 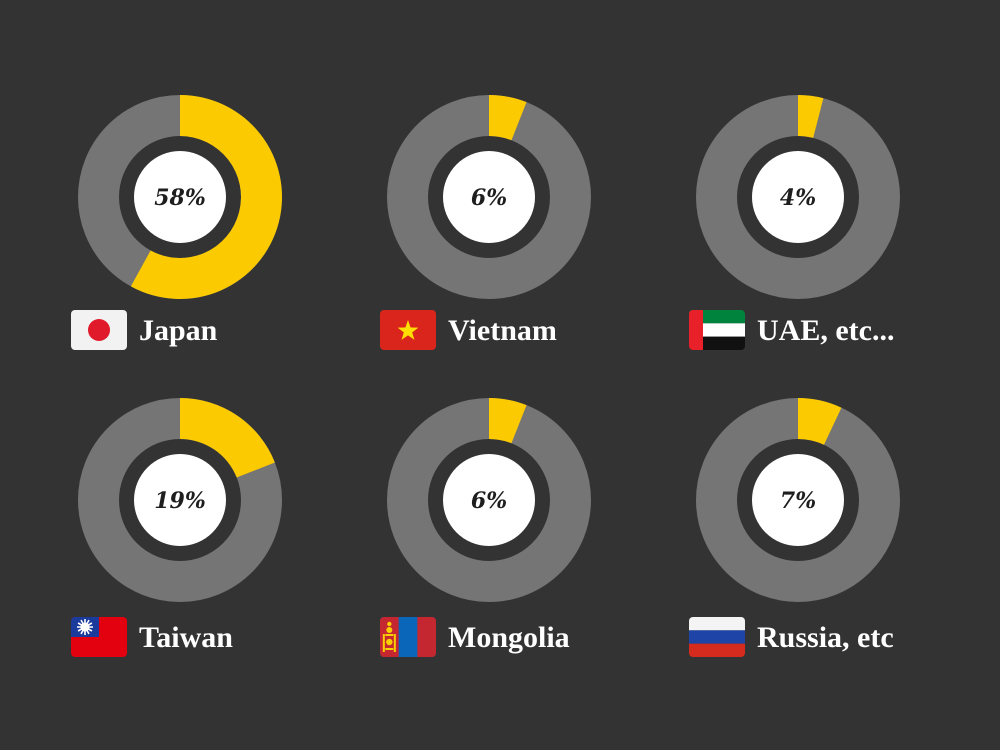 What do you see at coordinates (508, 118) in the screenshot?
I see `donut-slice-vietnam` at bounding box center [508, 118].